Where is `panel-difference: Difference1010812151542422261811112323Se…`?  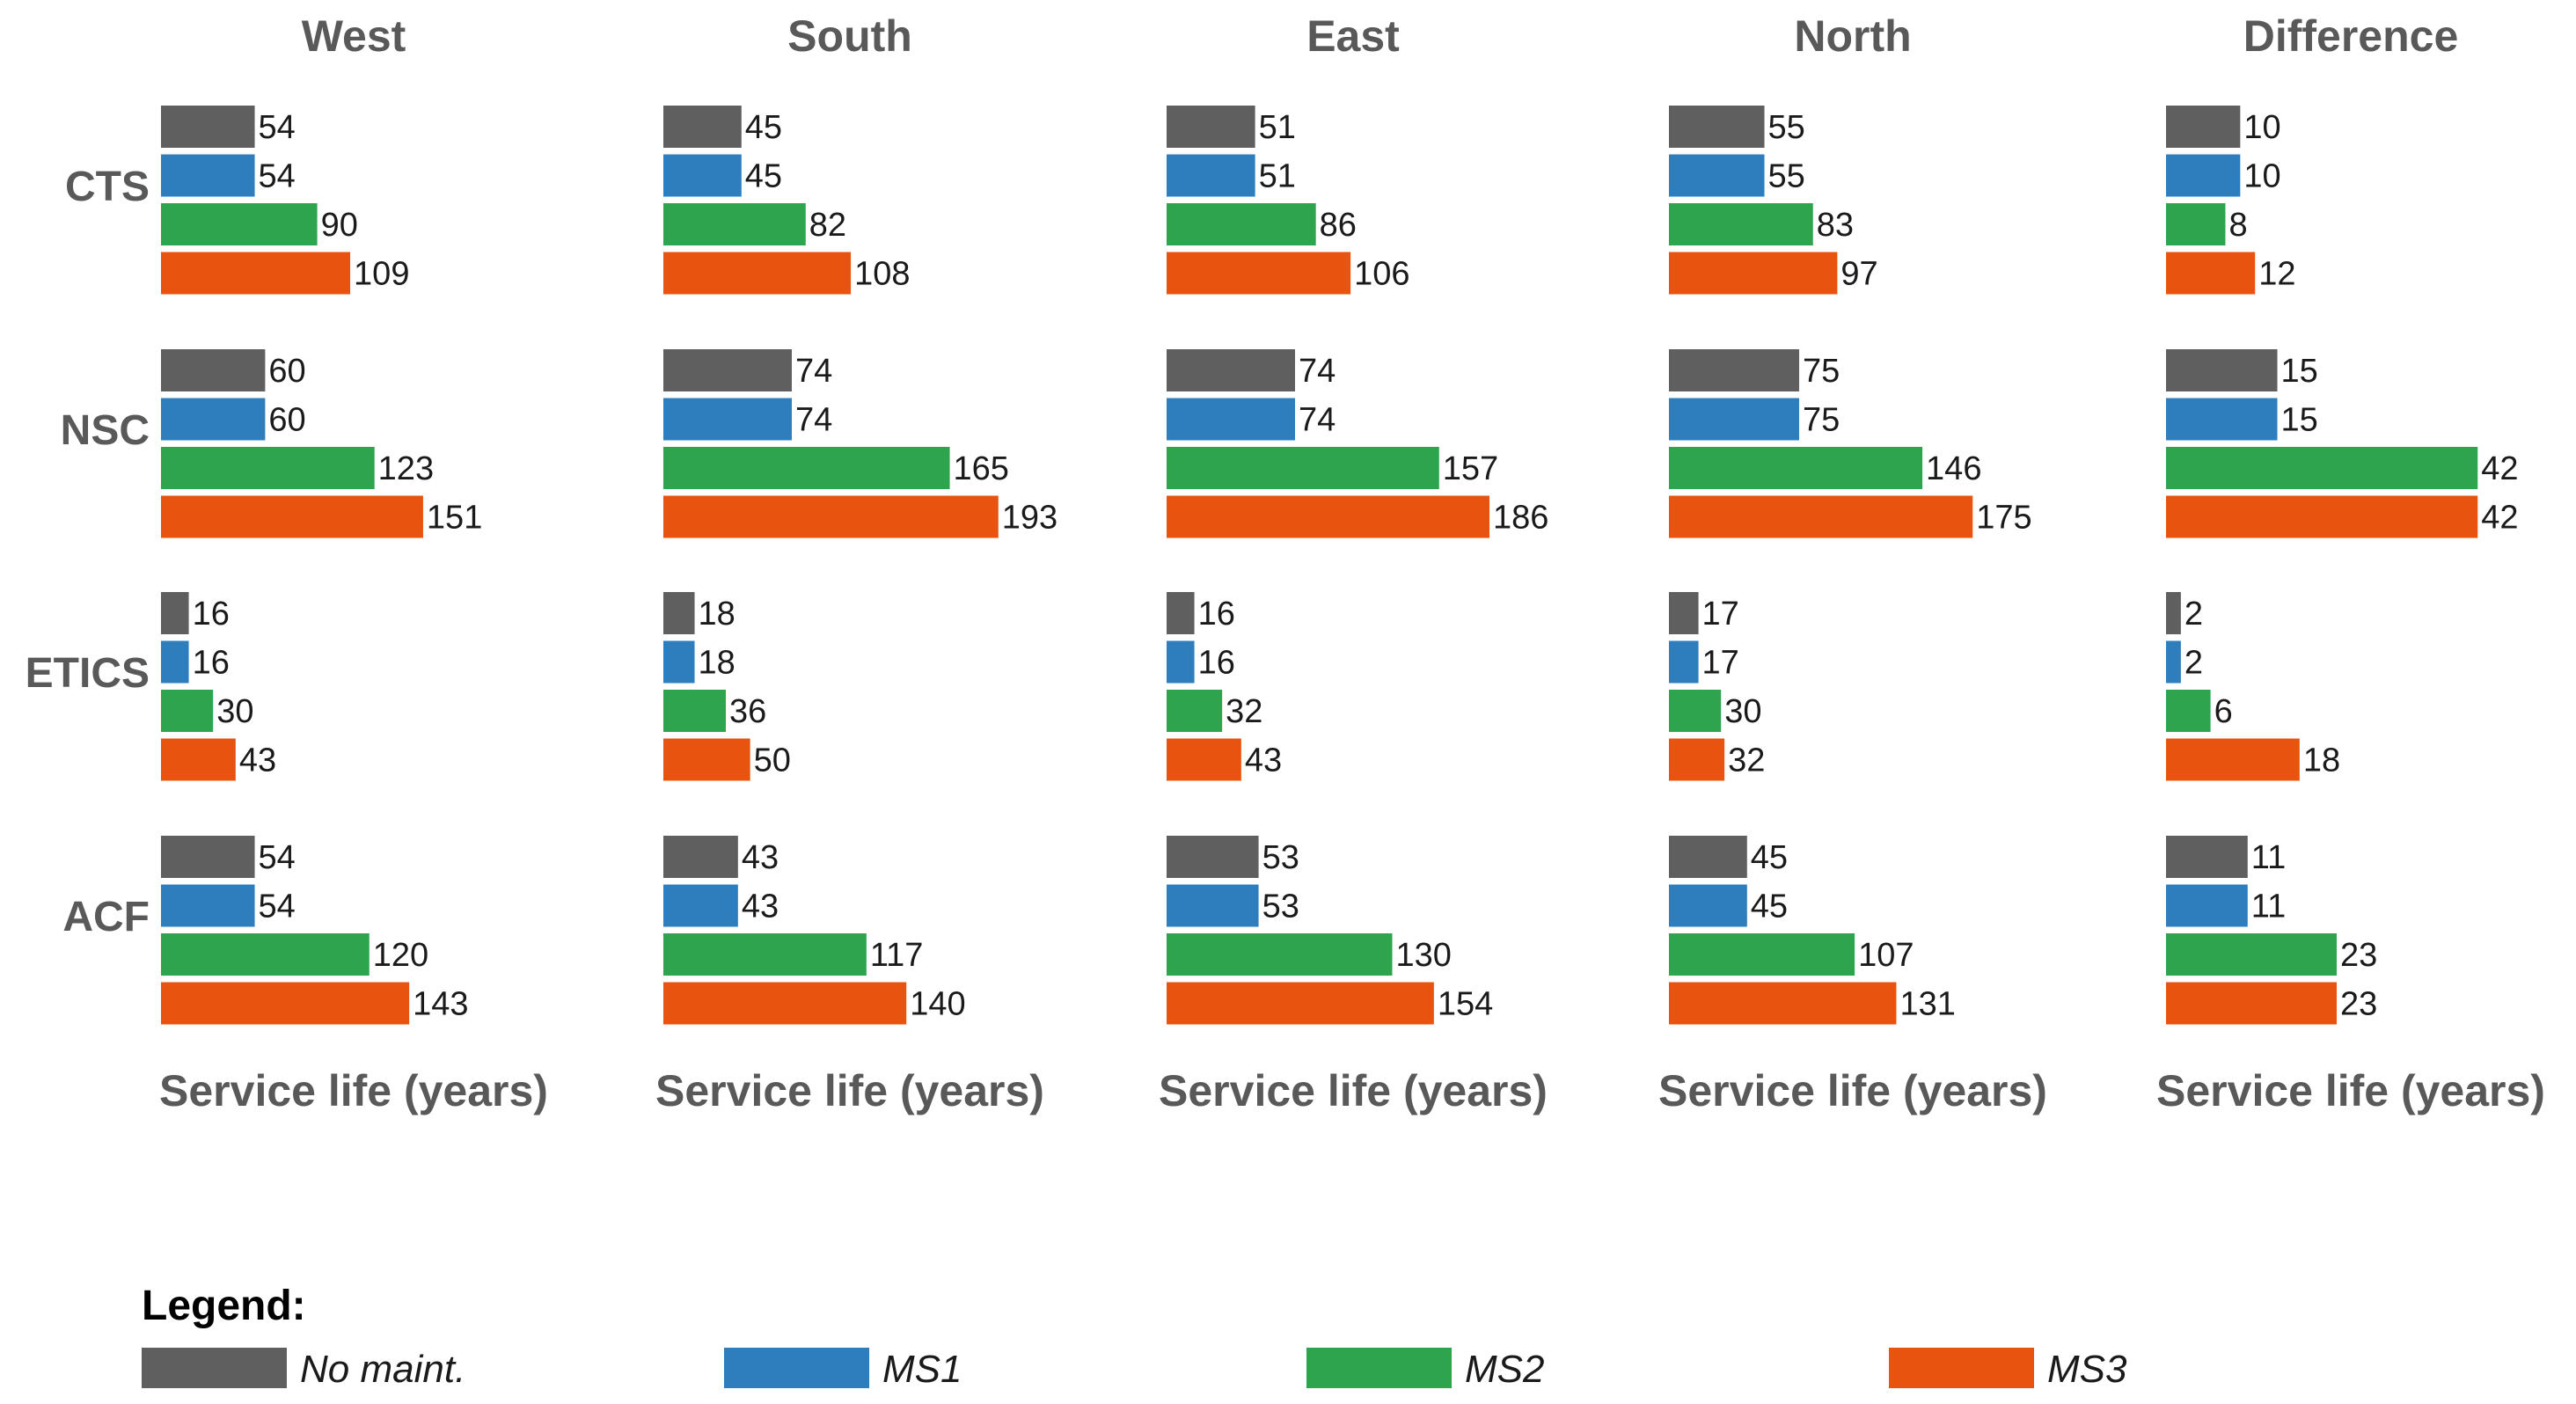 panel-difference: Difference1010812151542422261811112323Se… is located at coordinates (2350, 563).